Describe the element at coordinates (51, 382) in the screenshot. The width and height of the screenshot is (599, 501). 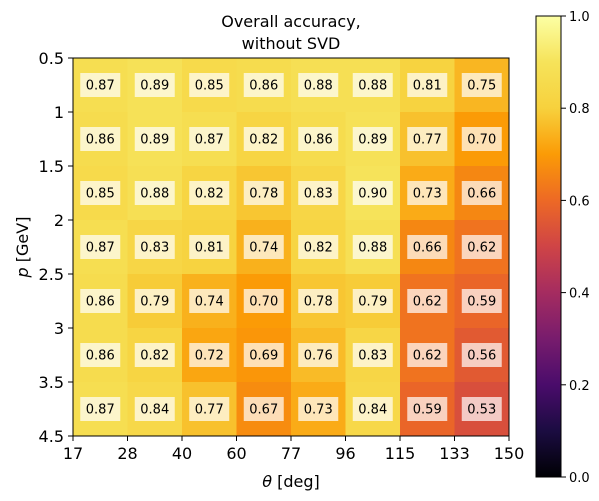
I see `y-tick-label: 3.5` at that location.